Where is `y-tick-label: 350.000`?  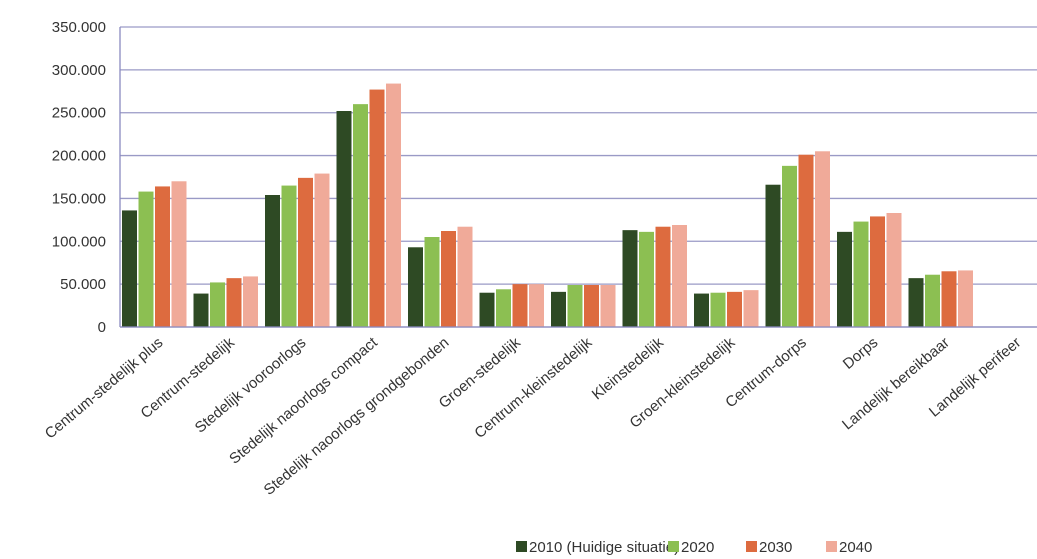
y-tick-label: 350.000 is located at coordinates (79, 27).